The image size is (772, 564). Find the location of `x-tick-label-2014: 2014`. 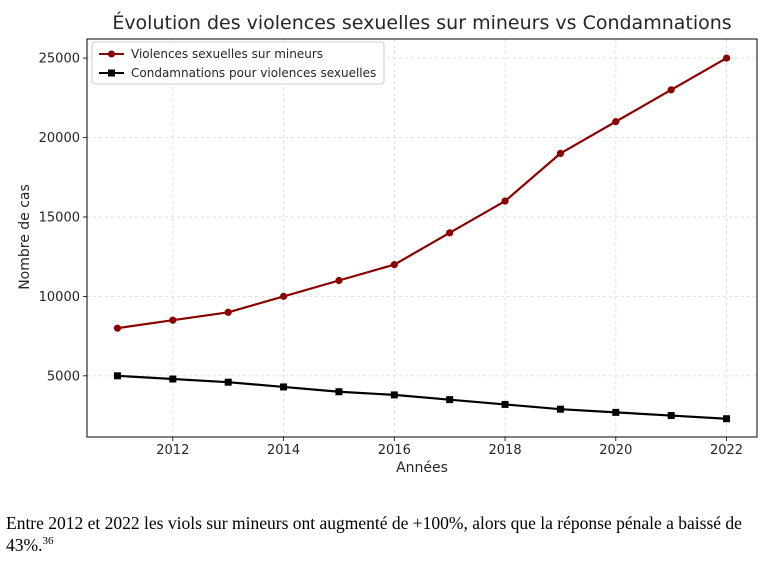

x-tick-label-2014: 2014 is located at coordinates (283, 450).